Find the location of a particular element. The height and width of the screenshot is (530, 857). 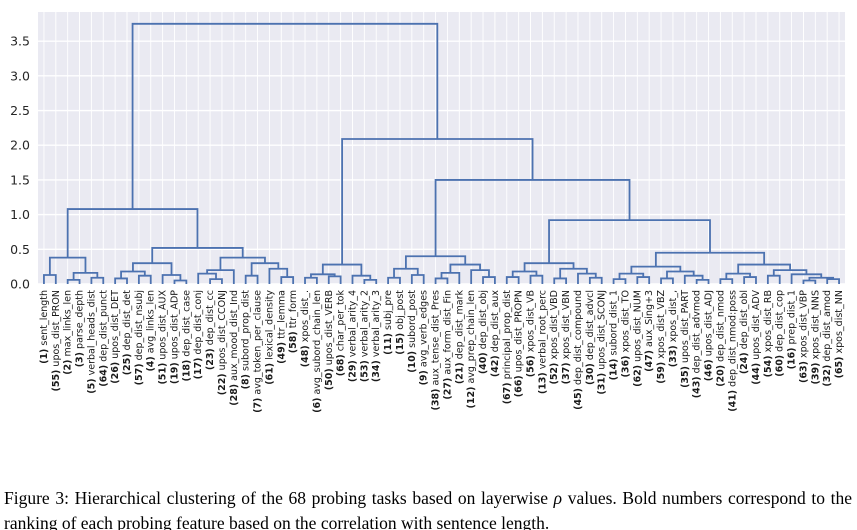

leaf-label: (56) xpos_dist_VB is located at coordinates (530, 333).